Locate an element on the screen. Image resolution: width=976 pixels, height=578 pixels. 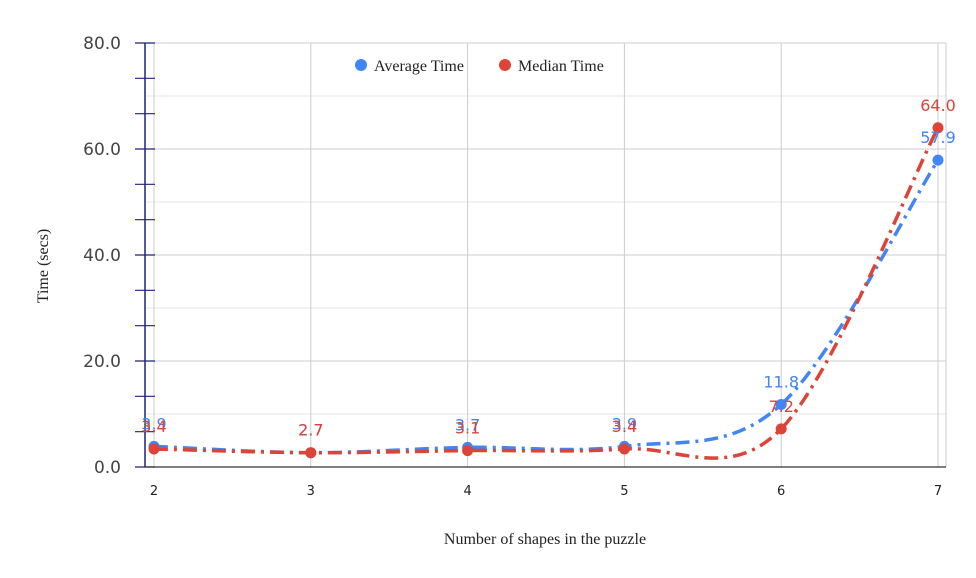
x-tick-label: 3 is located at coordinates (311, 491).